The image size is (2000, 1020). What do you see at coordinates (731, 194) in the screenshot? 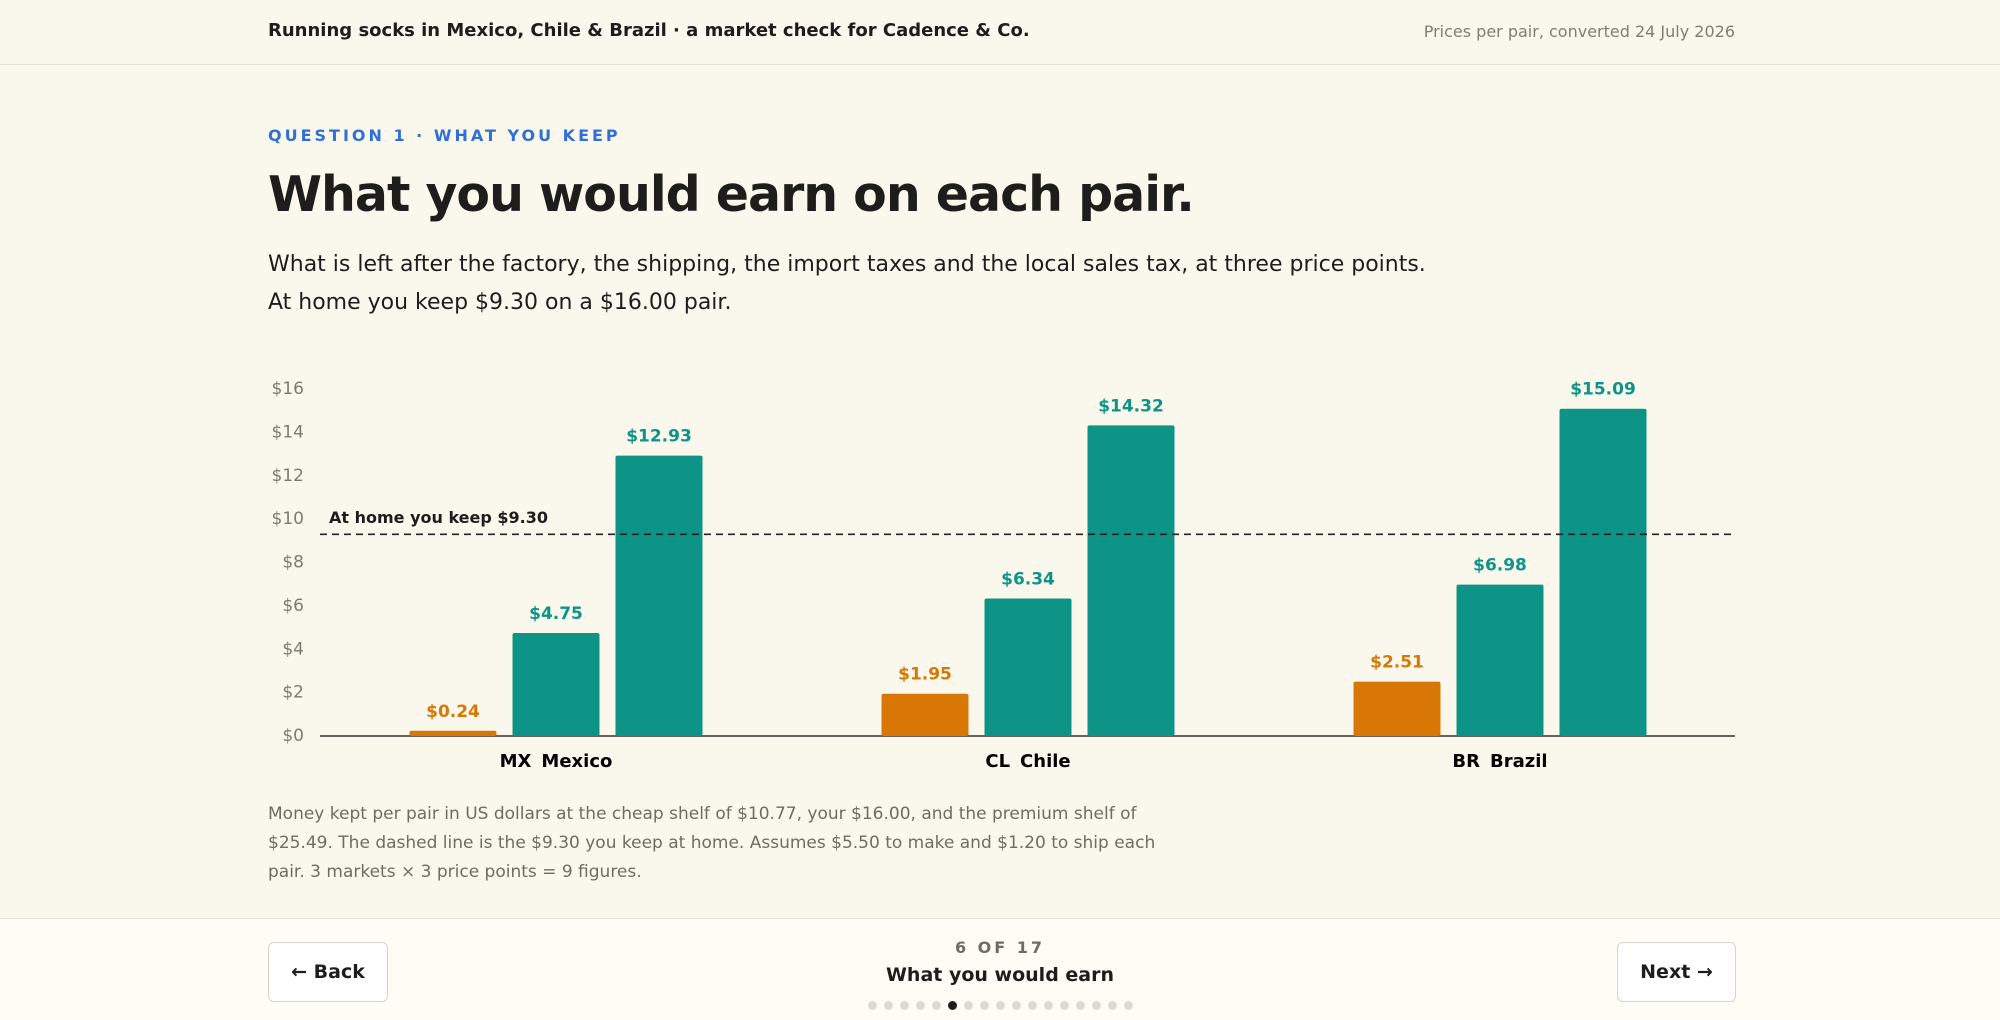
I see `heading: What you would earn on each pair.` at bounding box center [731, 194].